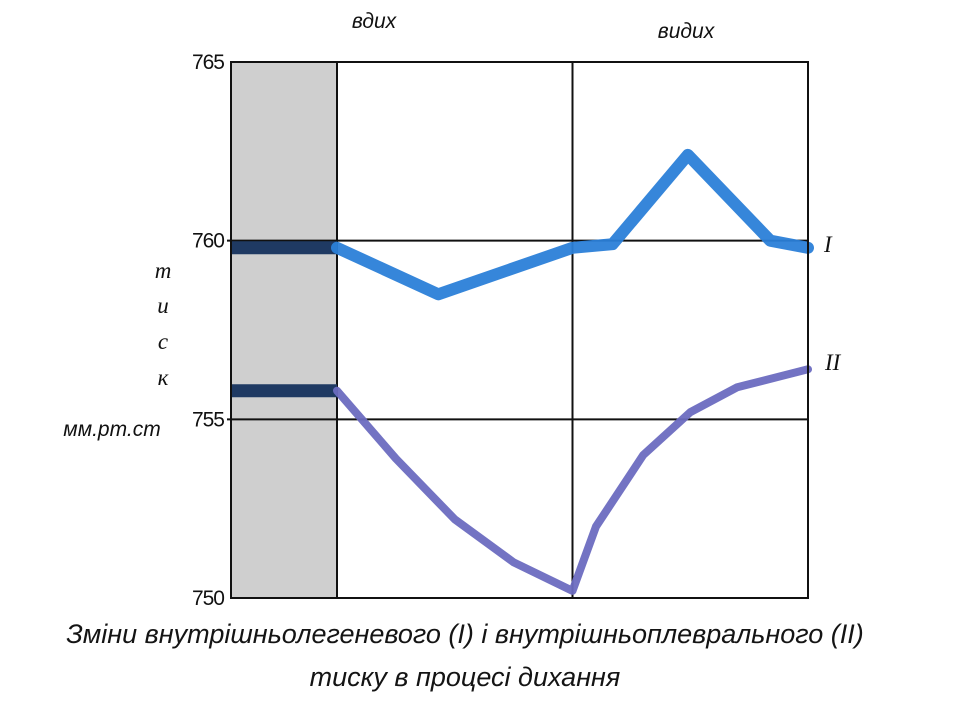 The width and height of the screenshot is (960, 720). What do you see at coordinates (572, 224) in the screenshot?
I see `series-line-i` at bounding box center [572, 224].